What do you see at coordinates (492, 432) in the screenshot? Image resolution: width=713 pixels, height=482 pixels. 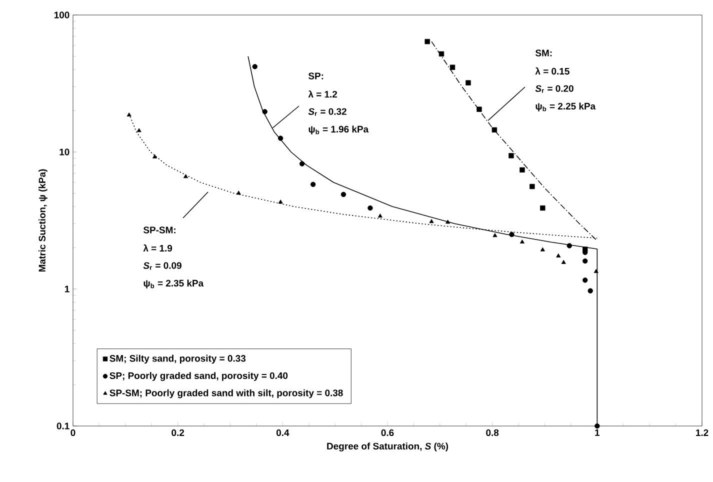 I see `x-tick-label: 0.8` at bounding box center [492, 432].